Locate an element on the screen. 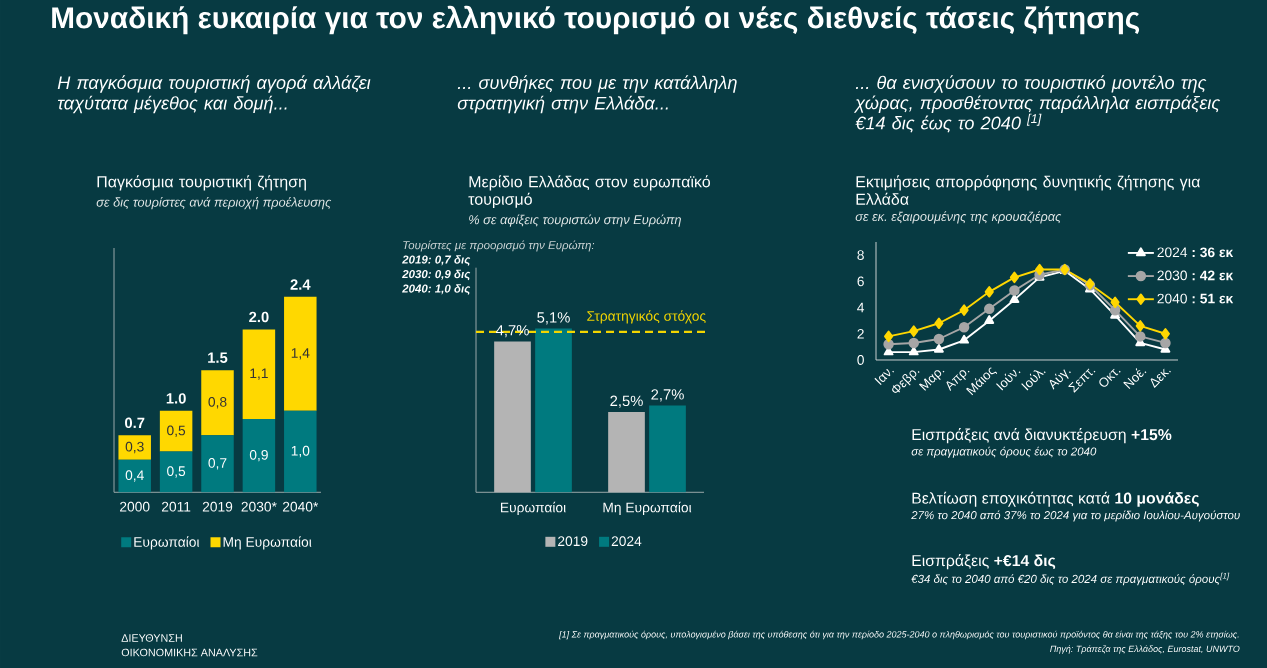 The width and height of the screenshot is (1267, 668). legend-label: 2024 : 36 εκ is located at coordinates (1195, 252).